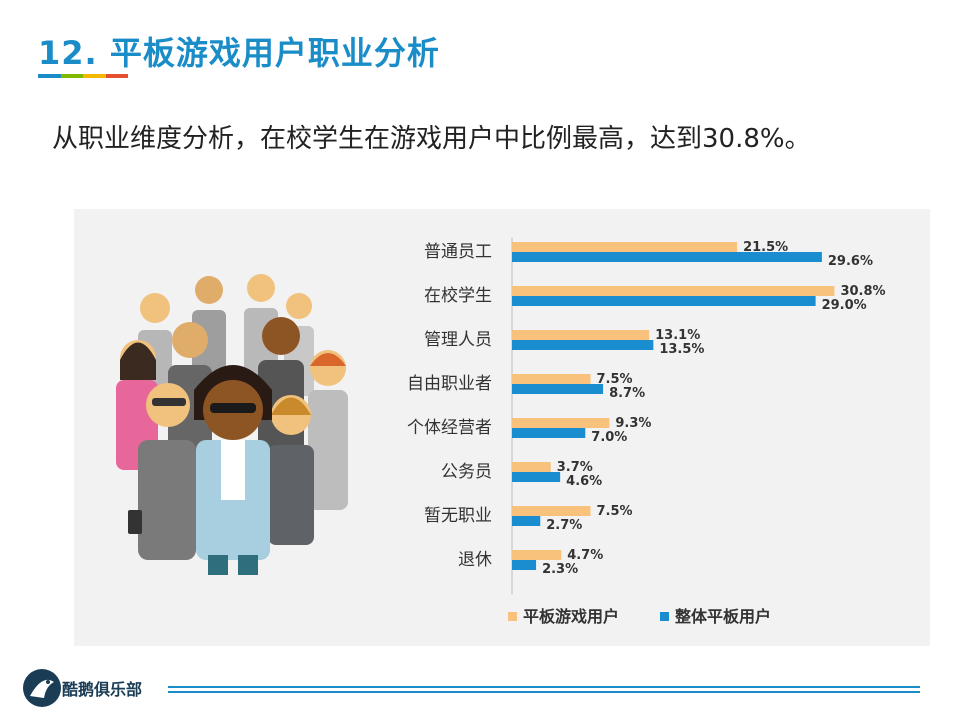 The width and height of the screenshot is (960, 720). Describe the element at coordinates (475, 560) in the screenshot. I see `category-label: 退休` at that location.